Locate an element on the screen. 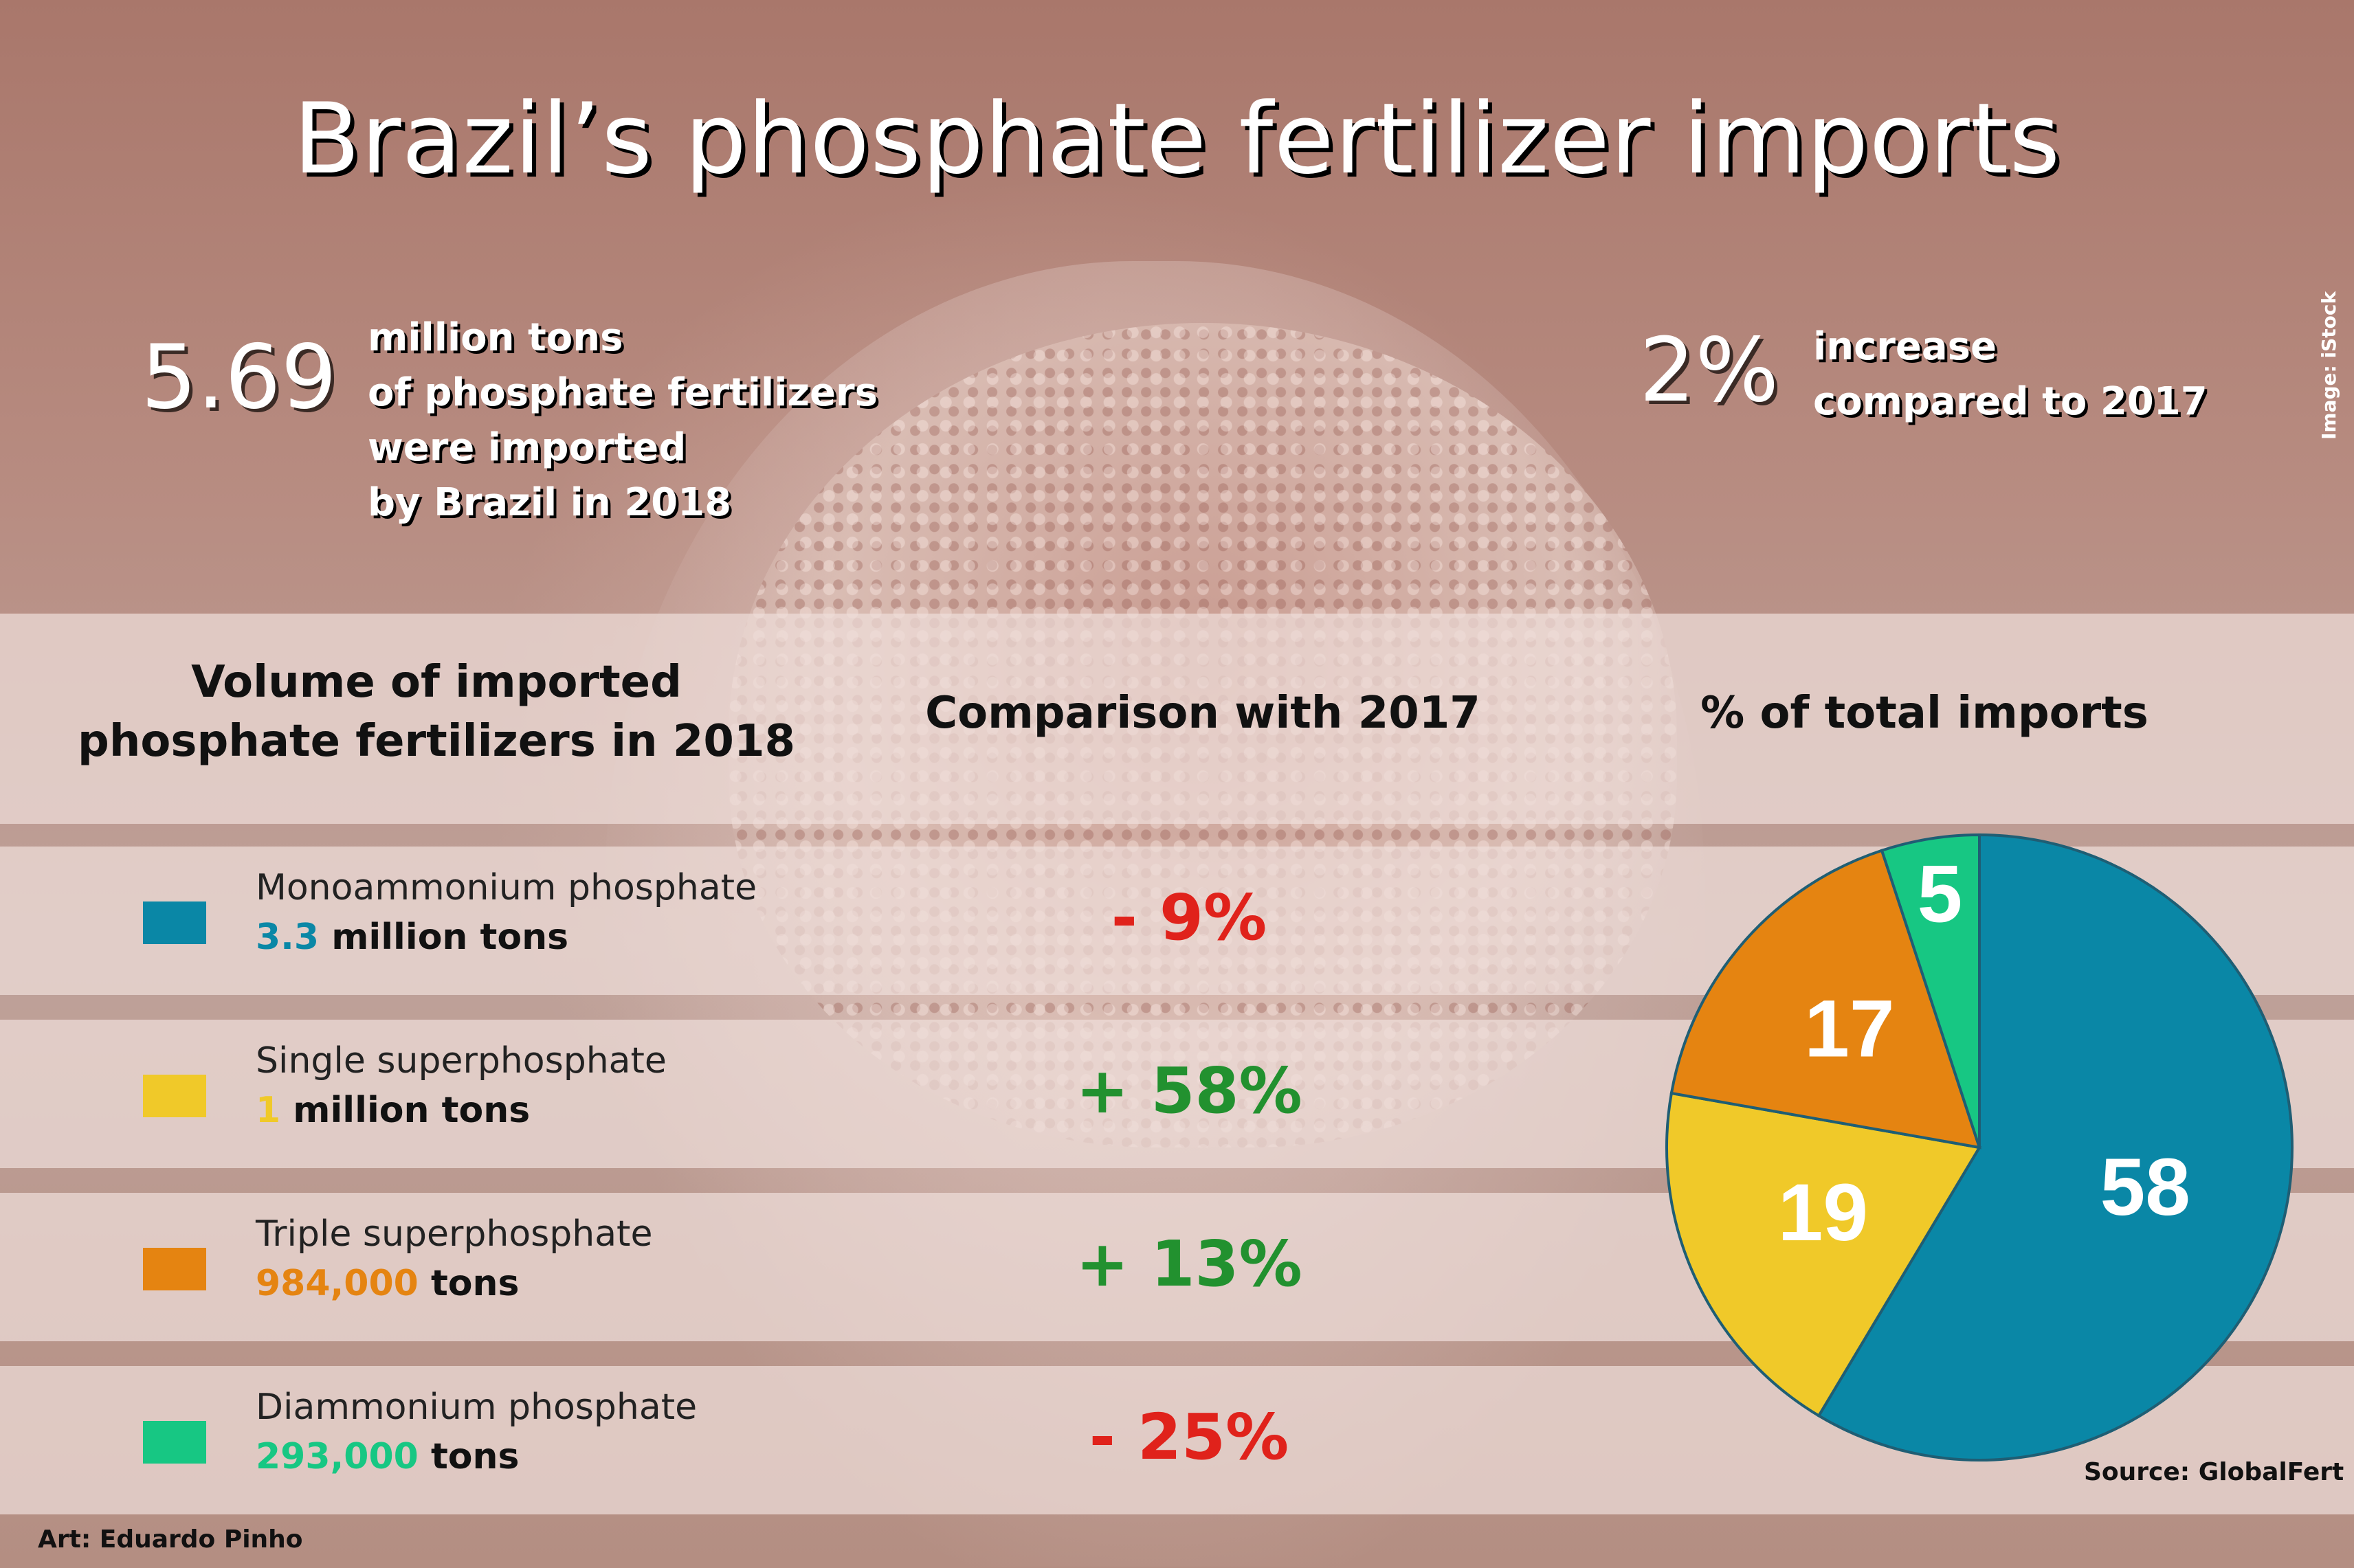 The width and height of the screenshot is (2354, 1568). pie-slice-label: 19 is located at coordinates (1823, 1212).